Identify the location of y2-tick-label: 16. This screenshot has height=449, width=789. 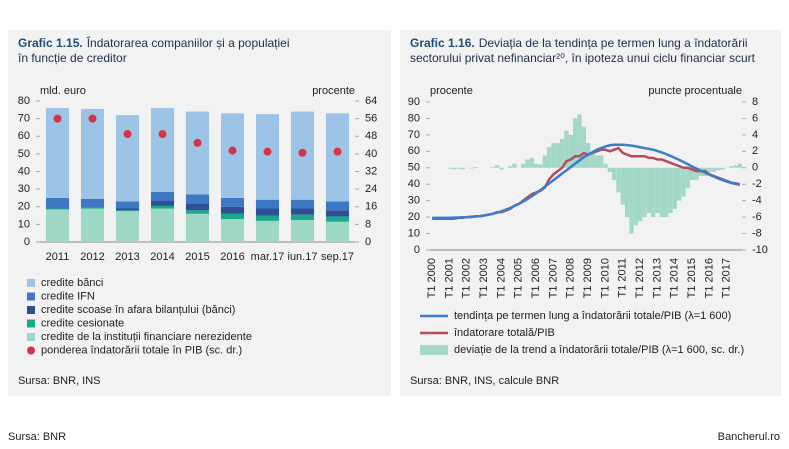
(371, 207).